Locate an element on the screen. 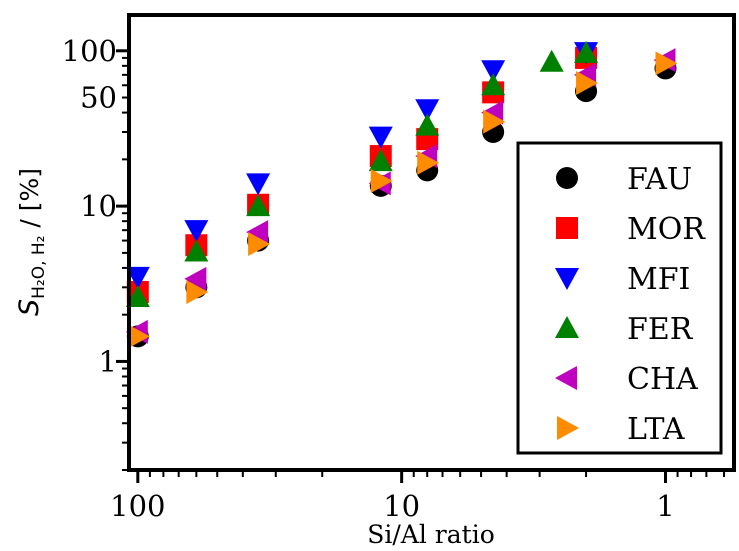 This screenshot has height=551, width=739. legend-marker-mfi is located at coordinates (567, 279).